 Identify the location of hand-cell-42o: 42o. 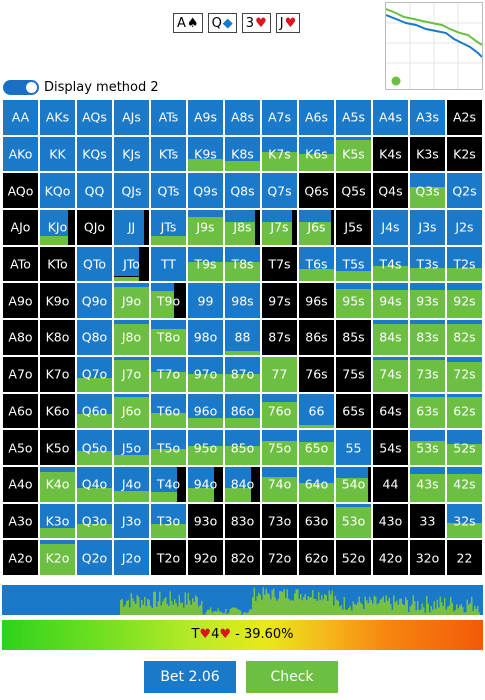
(390, 557).